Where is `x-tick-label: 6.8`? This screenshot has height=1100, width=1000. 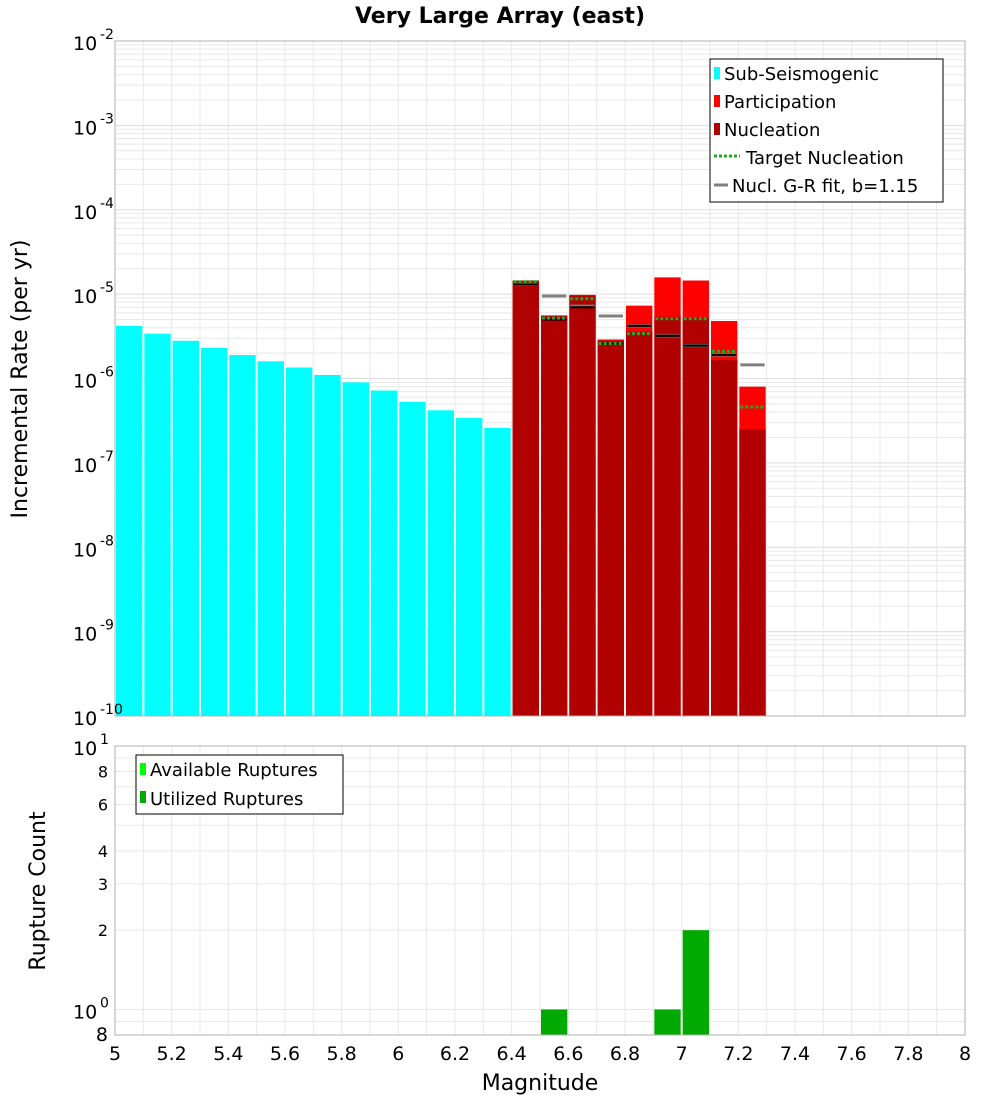 x-tick-label: 6.8 is located at coordinates (625, 1054).